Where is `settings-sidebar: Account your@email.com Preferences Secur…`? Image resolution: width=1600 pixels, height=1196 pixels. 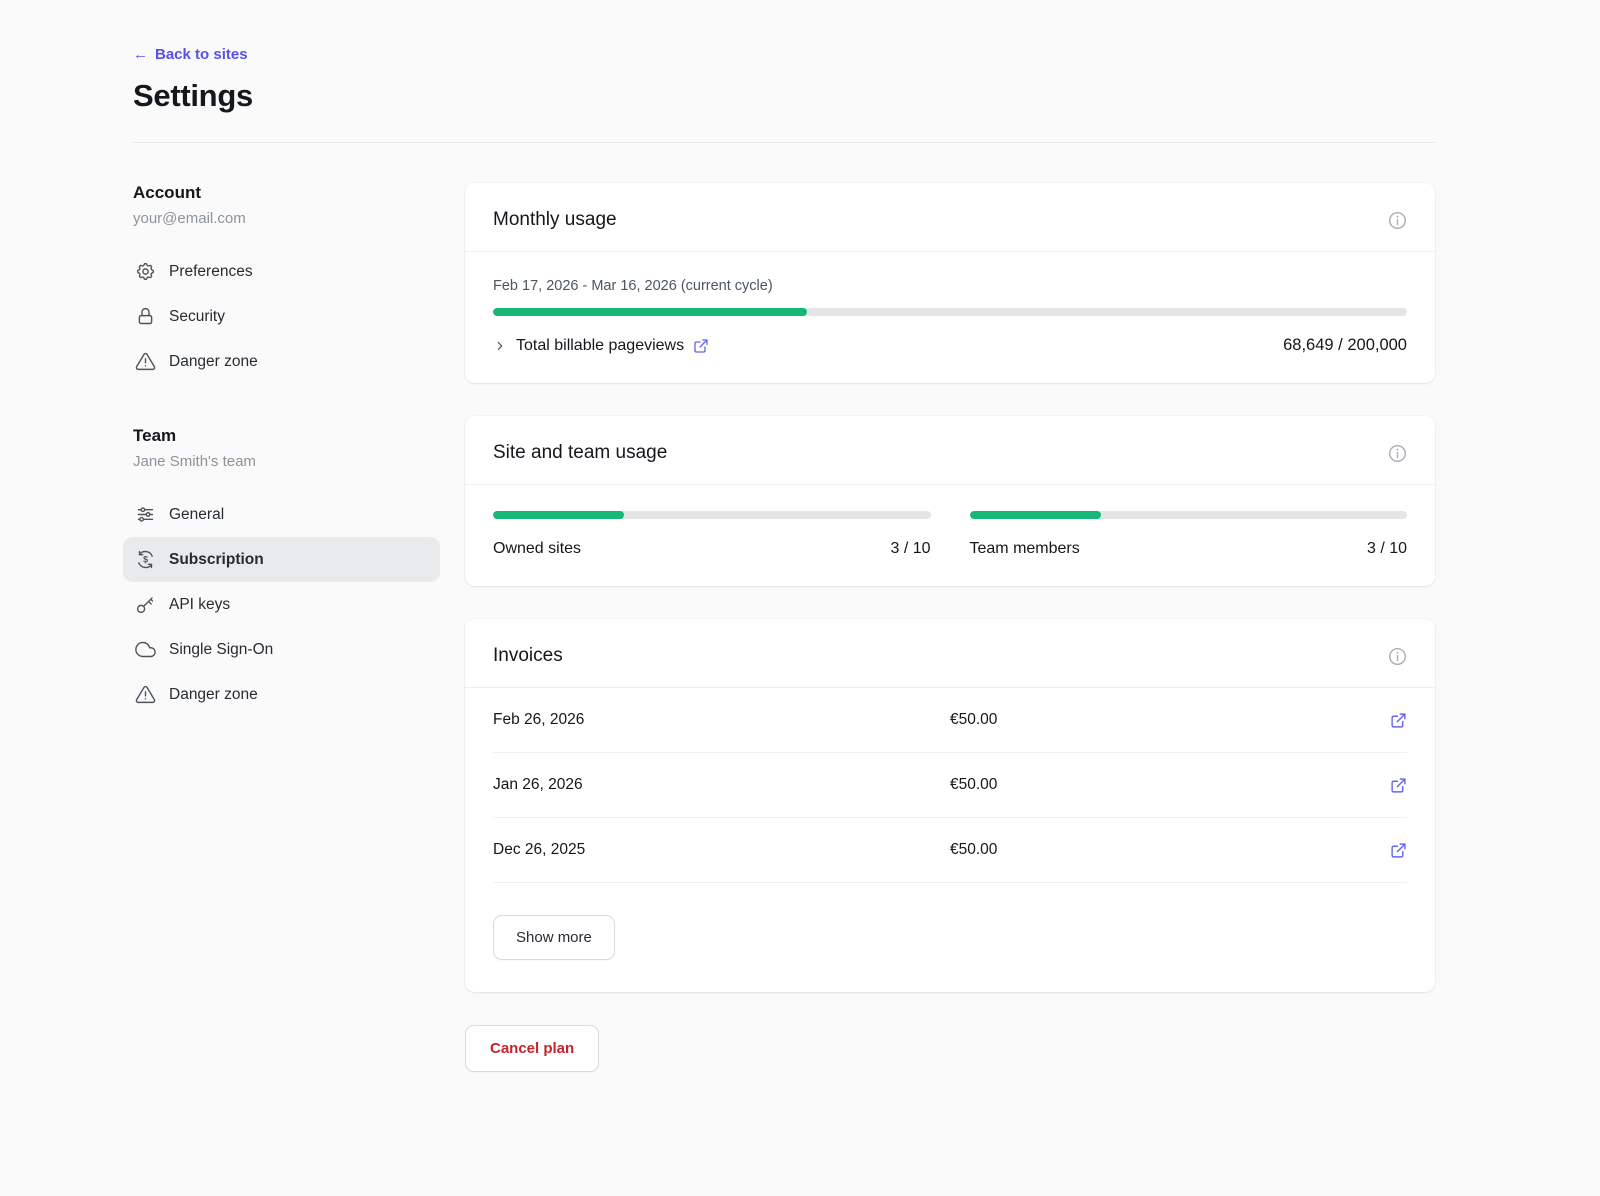
settings-sidebar: Account your@email.com Preferences Secur… is located at coordinates (281, 627).